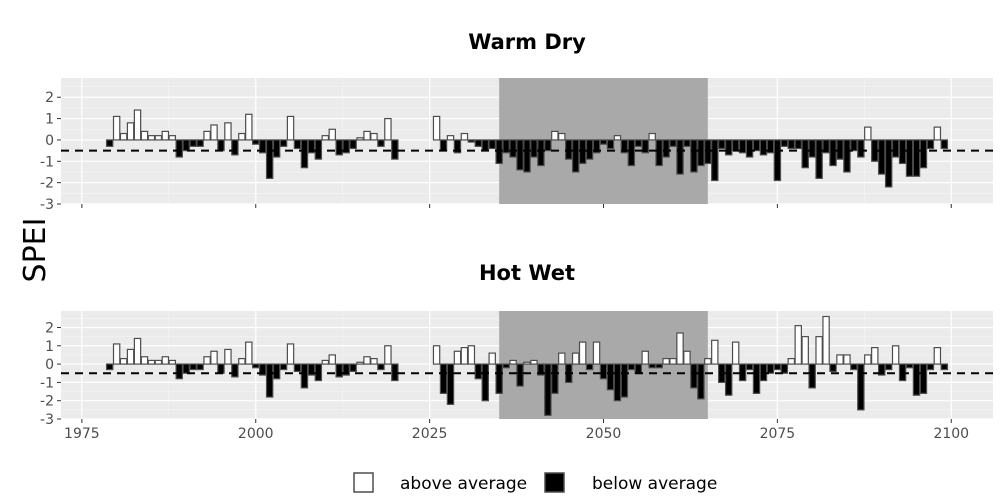 The width and height of the screenshot is (1000, 500). I want to click on y-tick-label: 1, so click(49, 120).